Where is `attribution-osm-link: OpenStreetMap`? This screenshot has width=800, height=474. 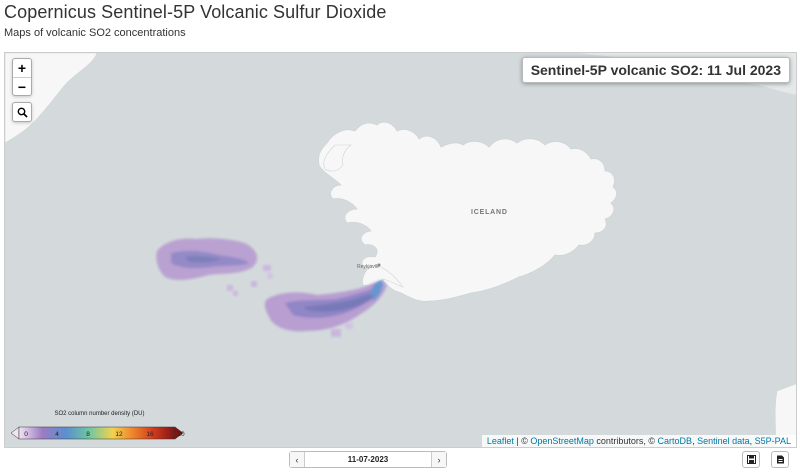
attribution-osm-link: OpenStreetMap is located at coordinates (562, 441).